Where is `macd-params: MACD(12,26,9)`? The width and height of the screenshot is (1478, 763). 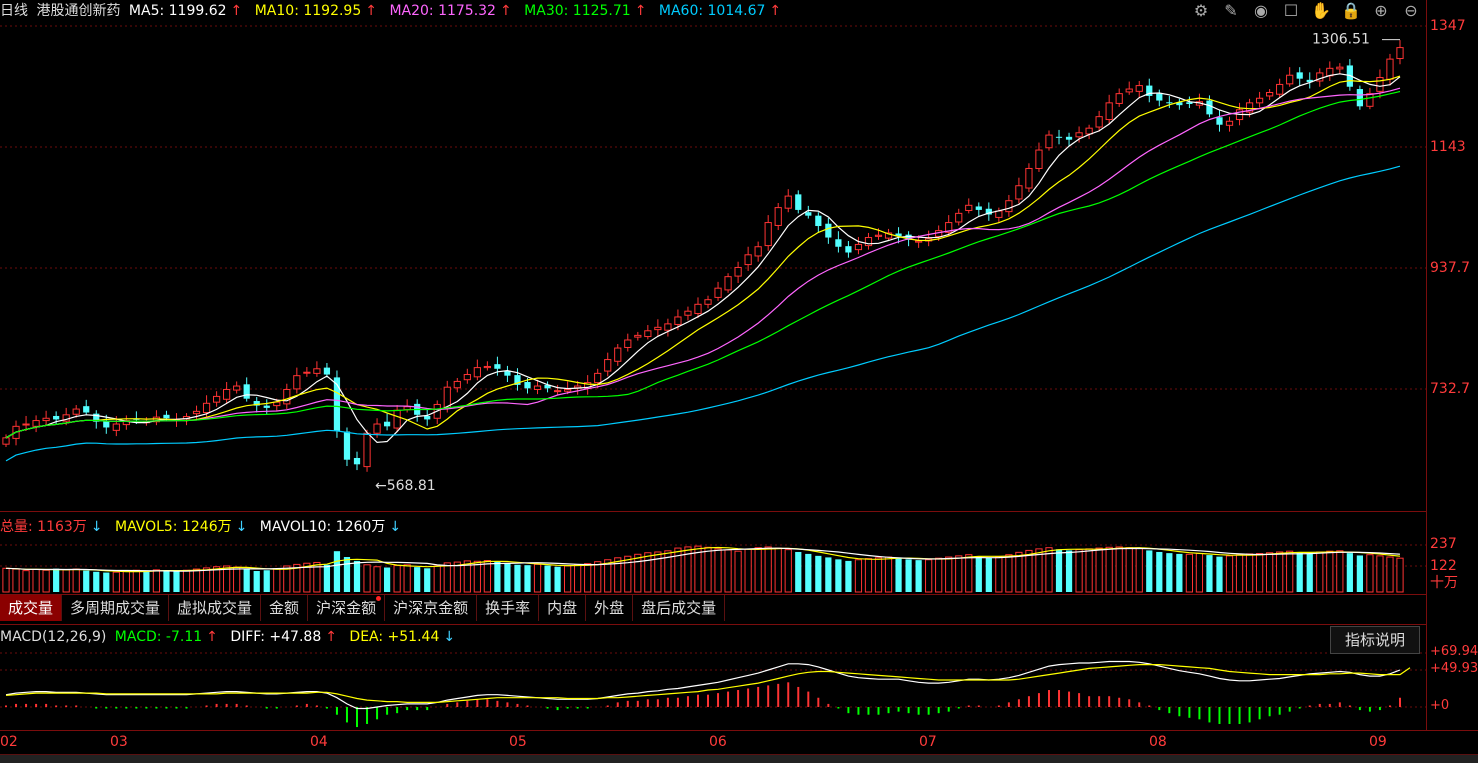 macd-params: MACD(12,26,9) is located at coordinates (53, 637).